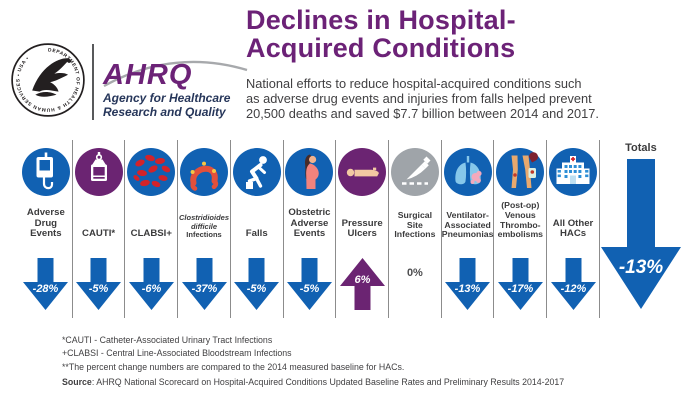 The height and width of the screenshot is (400, 684). I want to click on svg-text: -12%, so click(573, 289).